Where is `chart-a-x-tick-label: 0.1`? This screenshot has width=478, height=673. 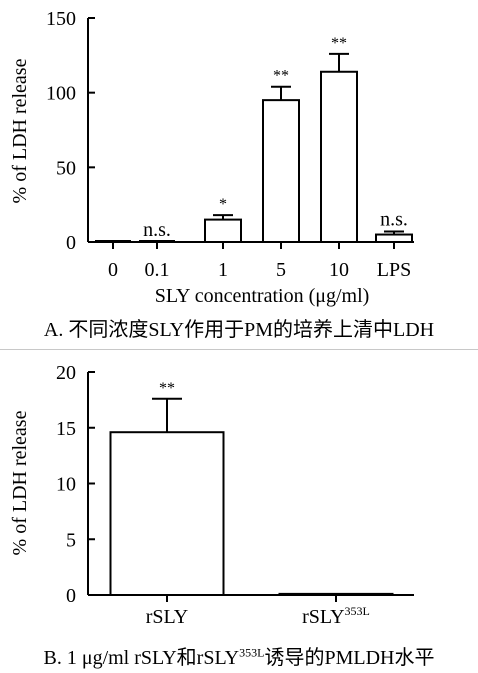 chart-a-x-tick-label: 0.1 is located at coordinates (157, 270).